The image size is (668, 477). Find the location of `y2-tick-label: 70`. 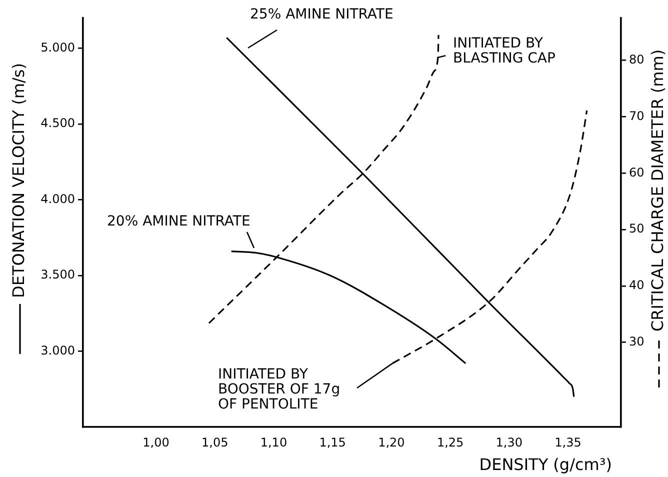

y2-tick-label: 70 is located at coordinates (636, 115).